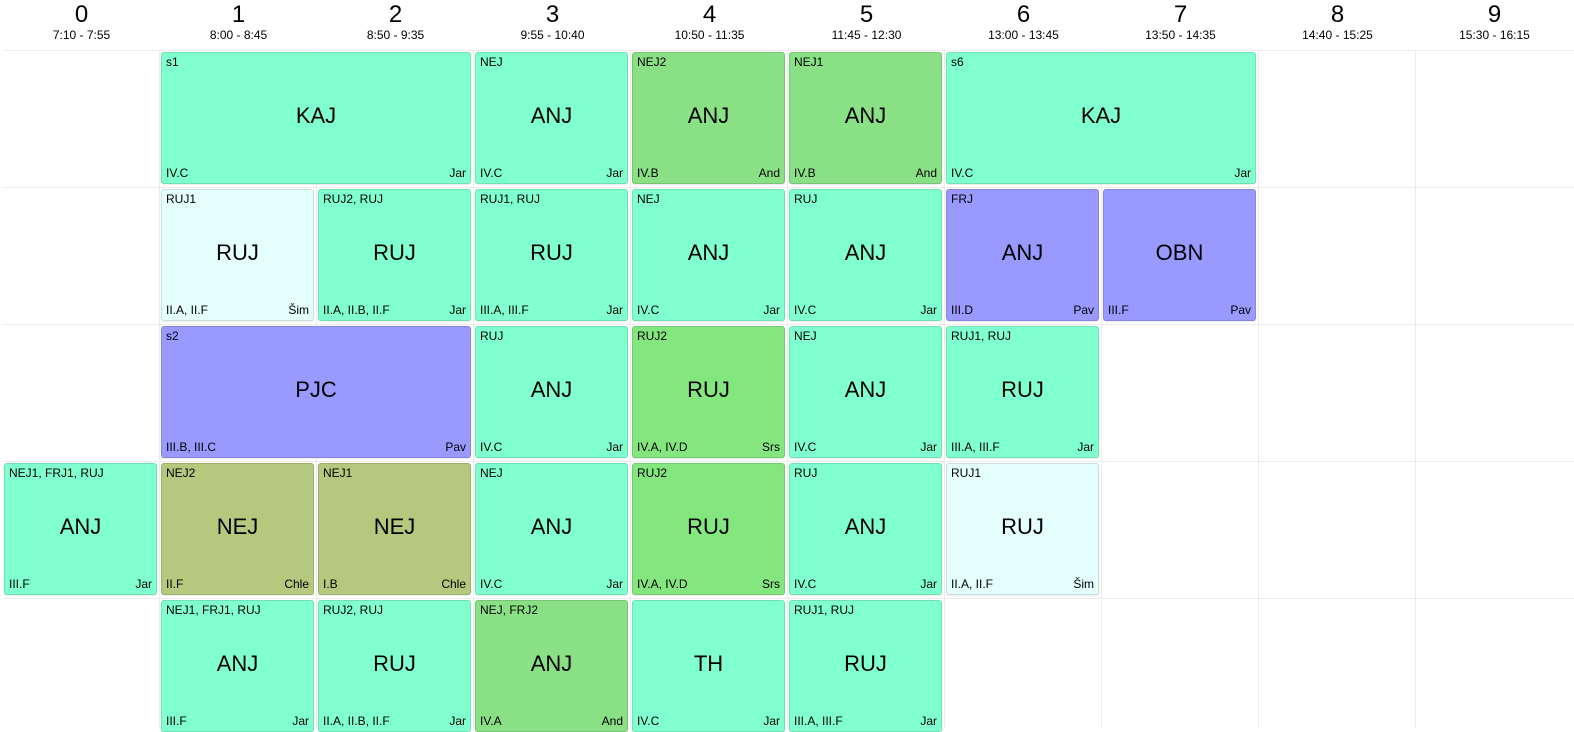  Describe the element at coordinates (395, 21) in the screenshot. I see `period-header-2: 2 8:50 - 9:35` at that location.